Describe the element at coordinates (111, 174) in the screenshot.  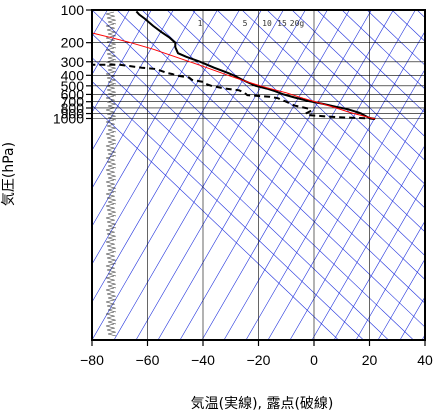
I see `wind-barbs` at that location.